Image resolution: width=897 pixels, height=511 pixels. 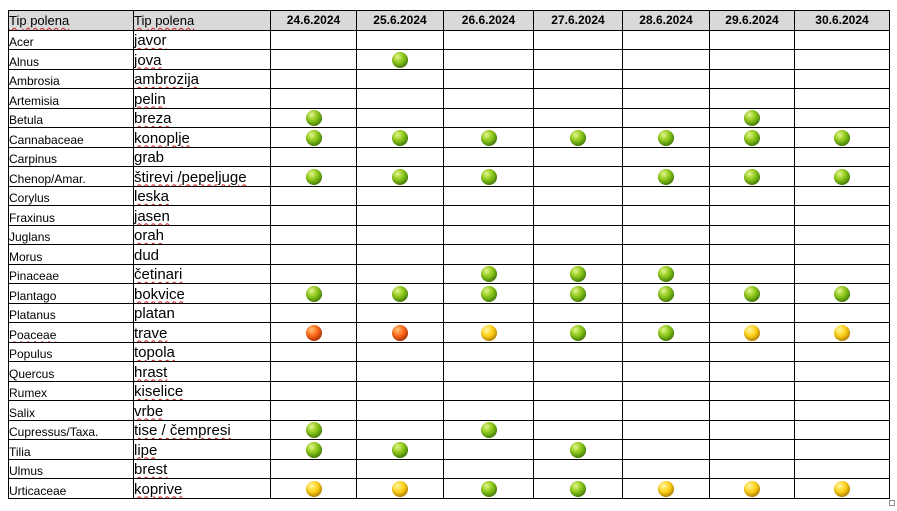 I want to click on table-row: Tilia lipe, so click(x=449, y=449).